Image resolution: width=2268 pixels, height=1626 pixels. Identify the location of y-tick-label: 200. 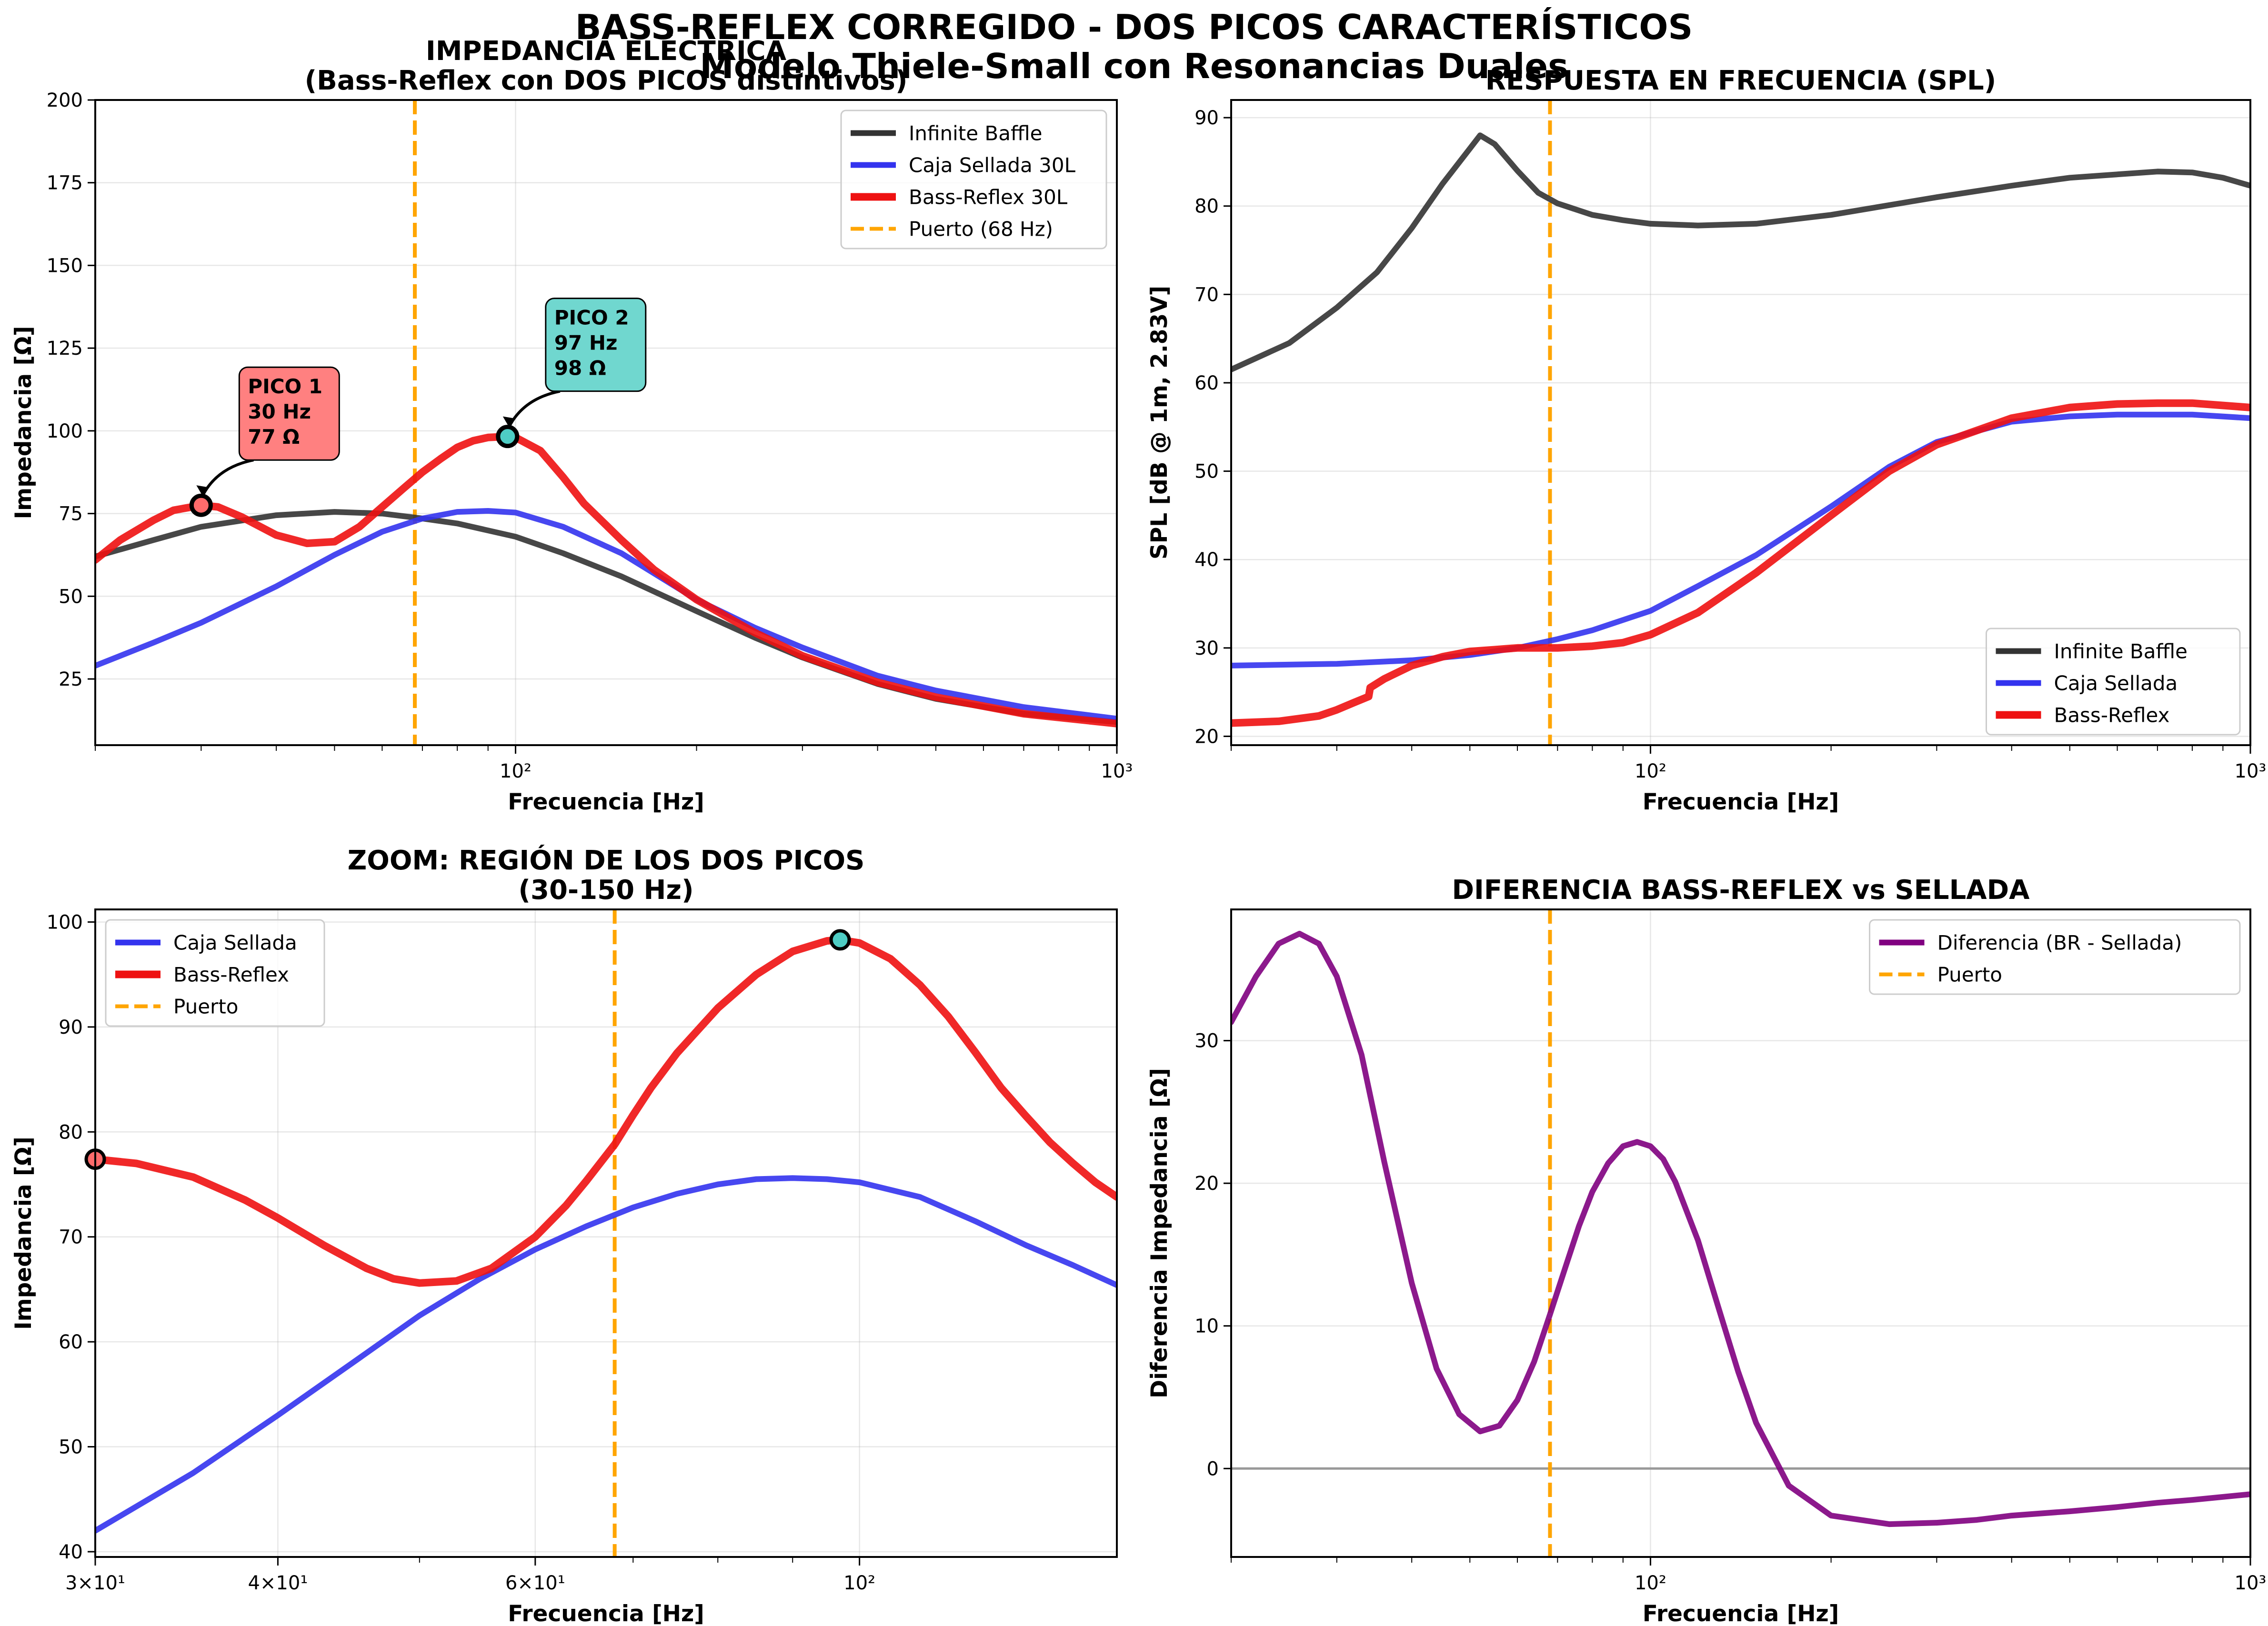
(65, 100).